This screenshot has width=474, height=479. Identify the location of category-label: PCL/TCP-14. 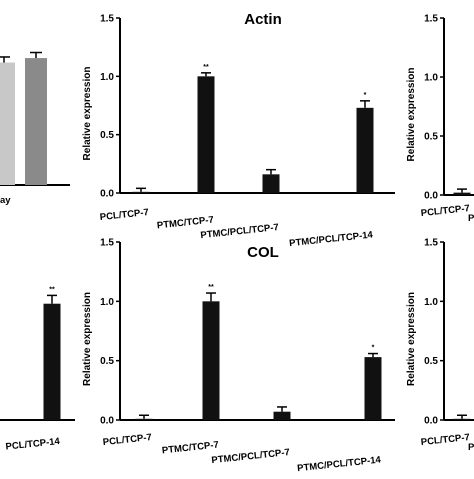
(33, 444).